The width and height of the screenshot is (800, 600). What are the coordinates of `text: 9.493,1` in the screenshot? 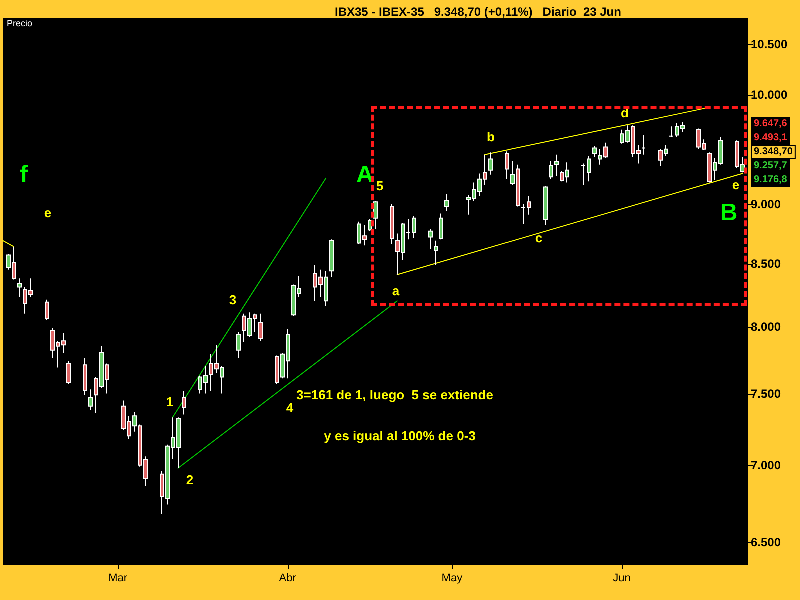 It's located at (771, 138).